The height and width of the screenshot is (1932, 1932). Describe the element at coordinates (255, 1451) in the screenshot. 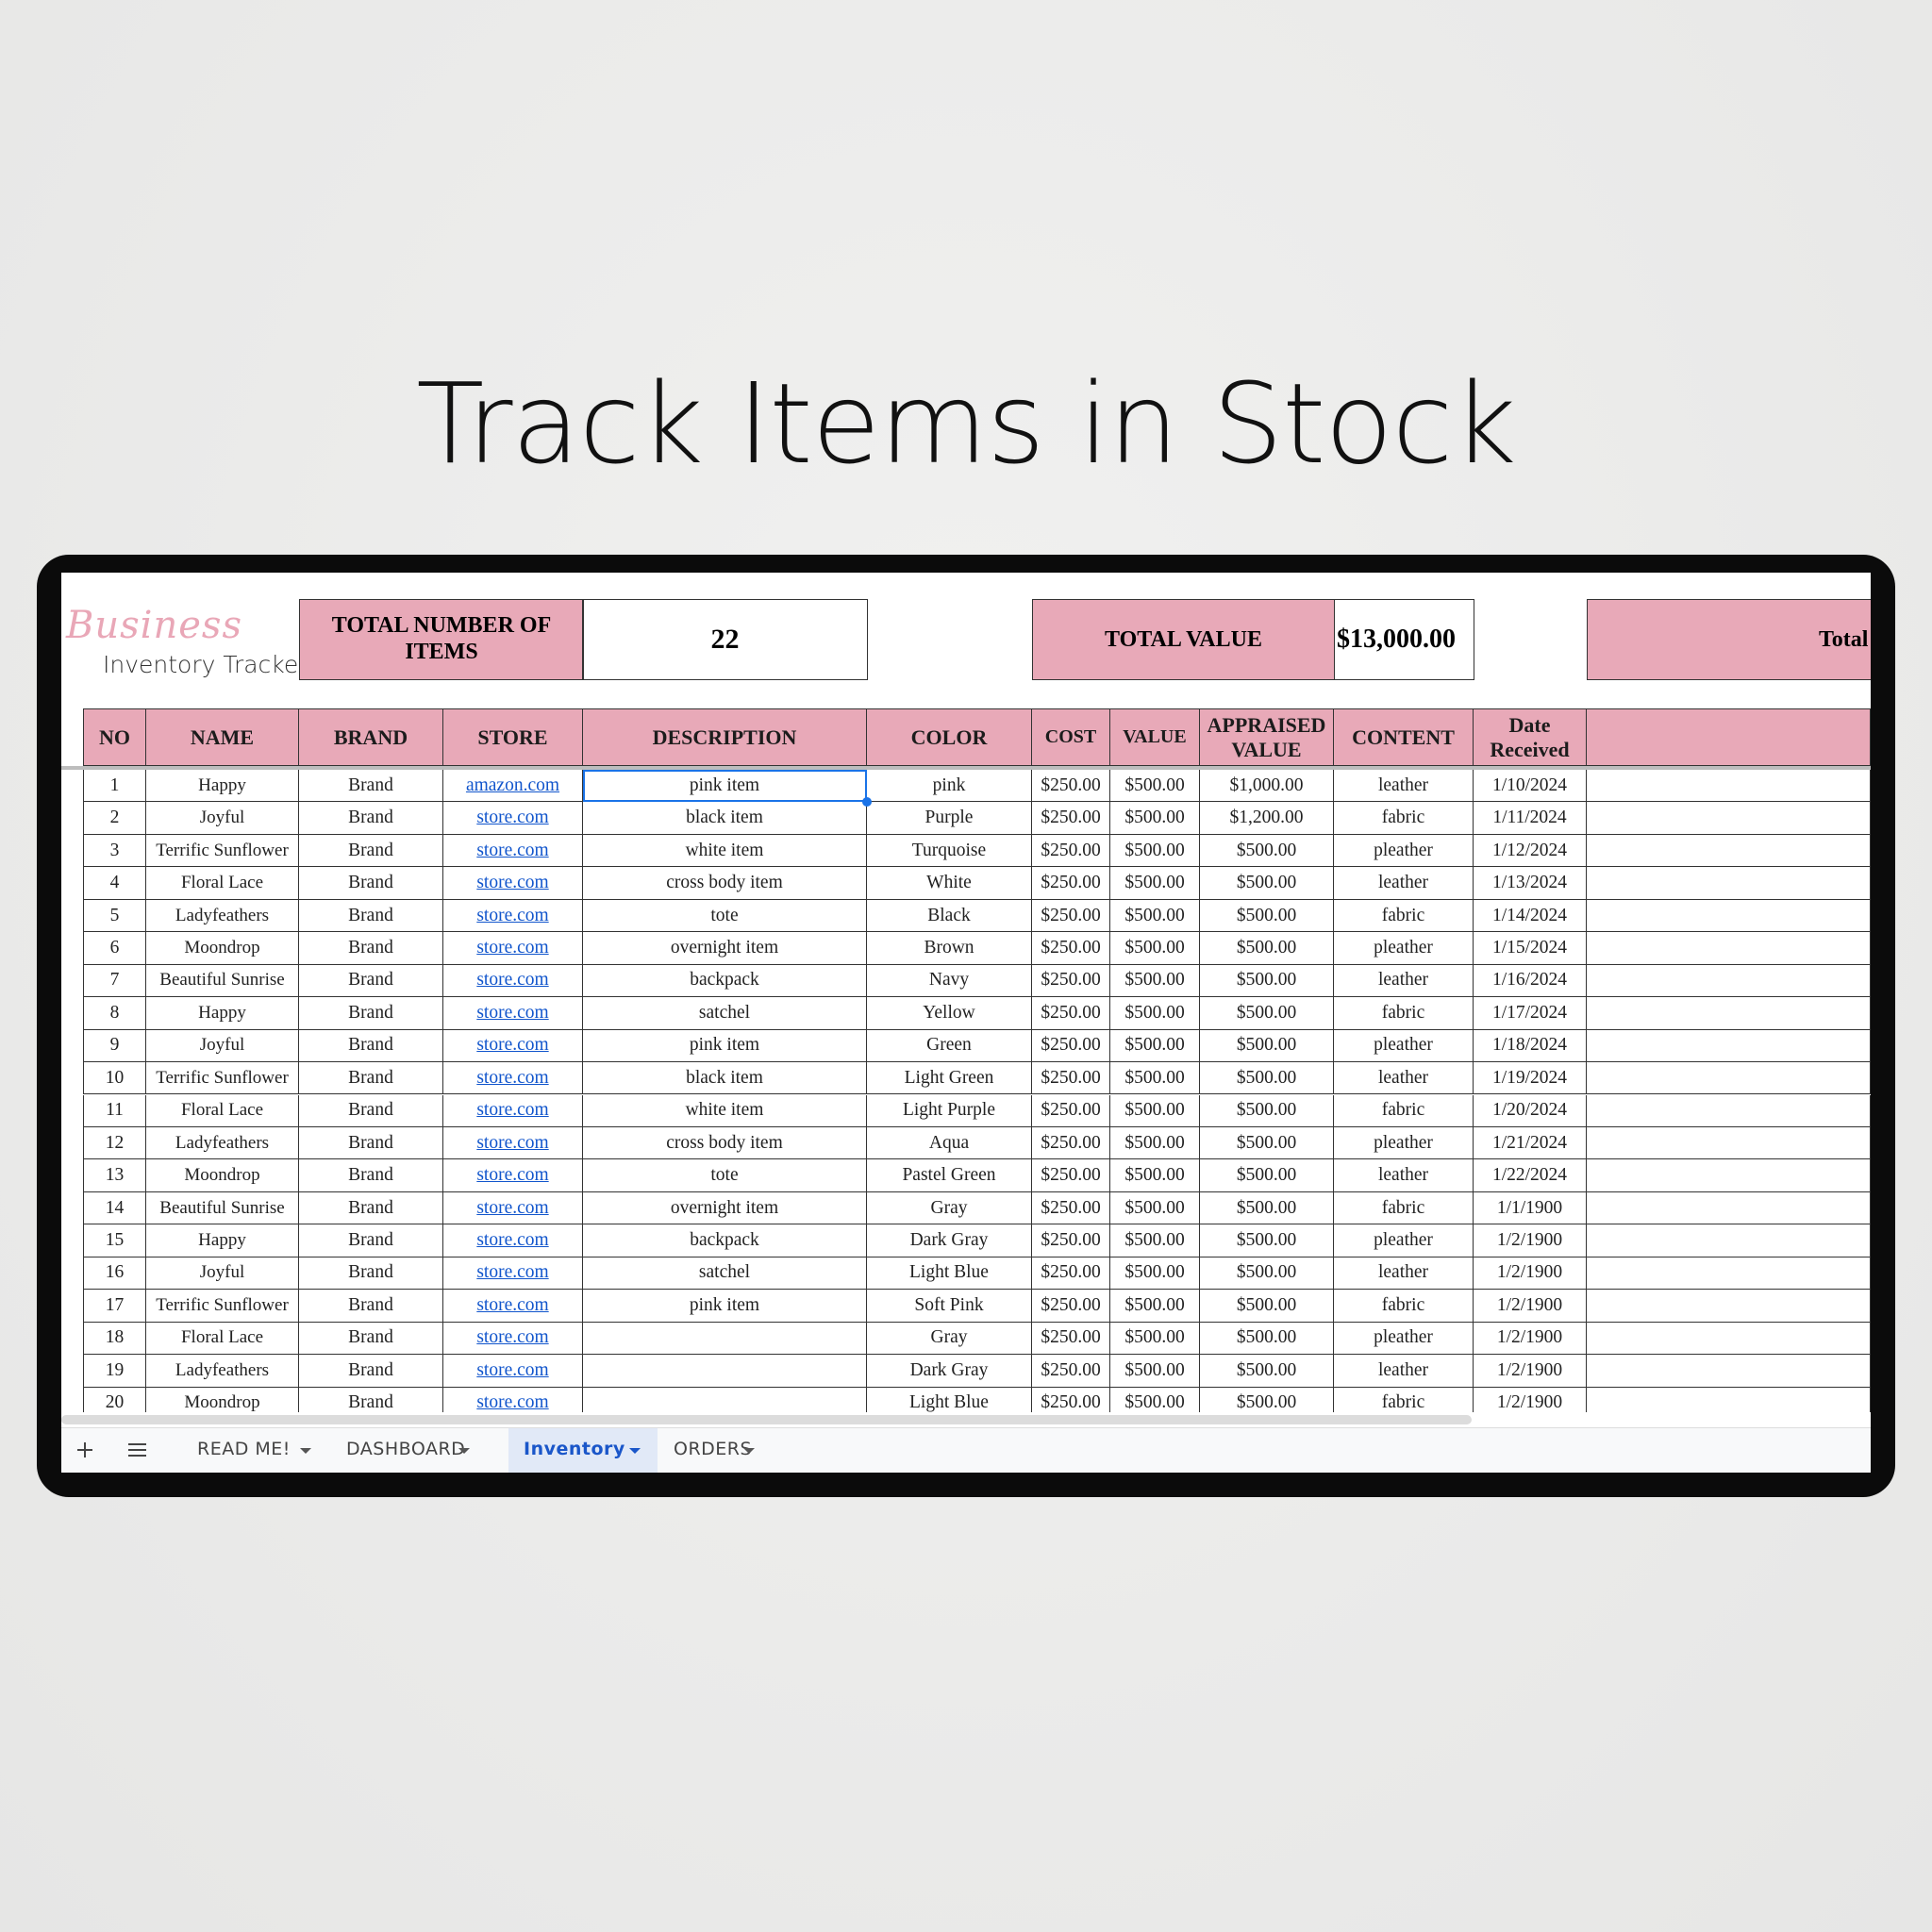

I see `sheet-tab: READ ME!` at that location.